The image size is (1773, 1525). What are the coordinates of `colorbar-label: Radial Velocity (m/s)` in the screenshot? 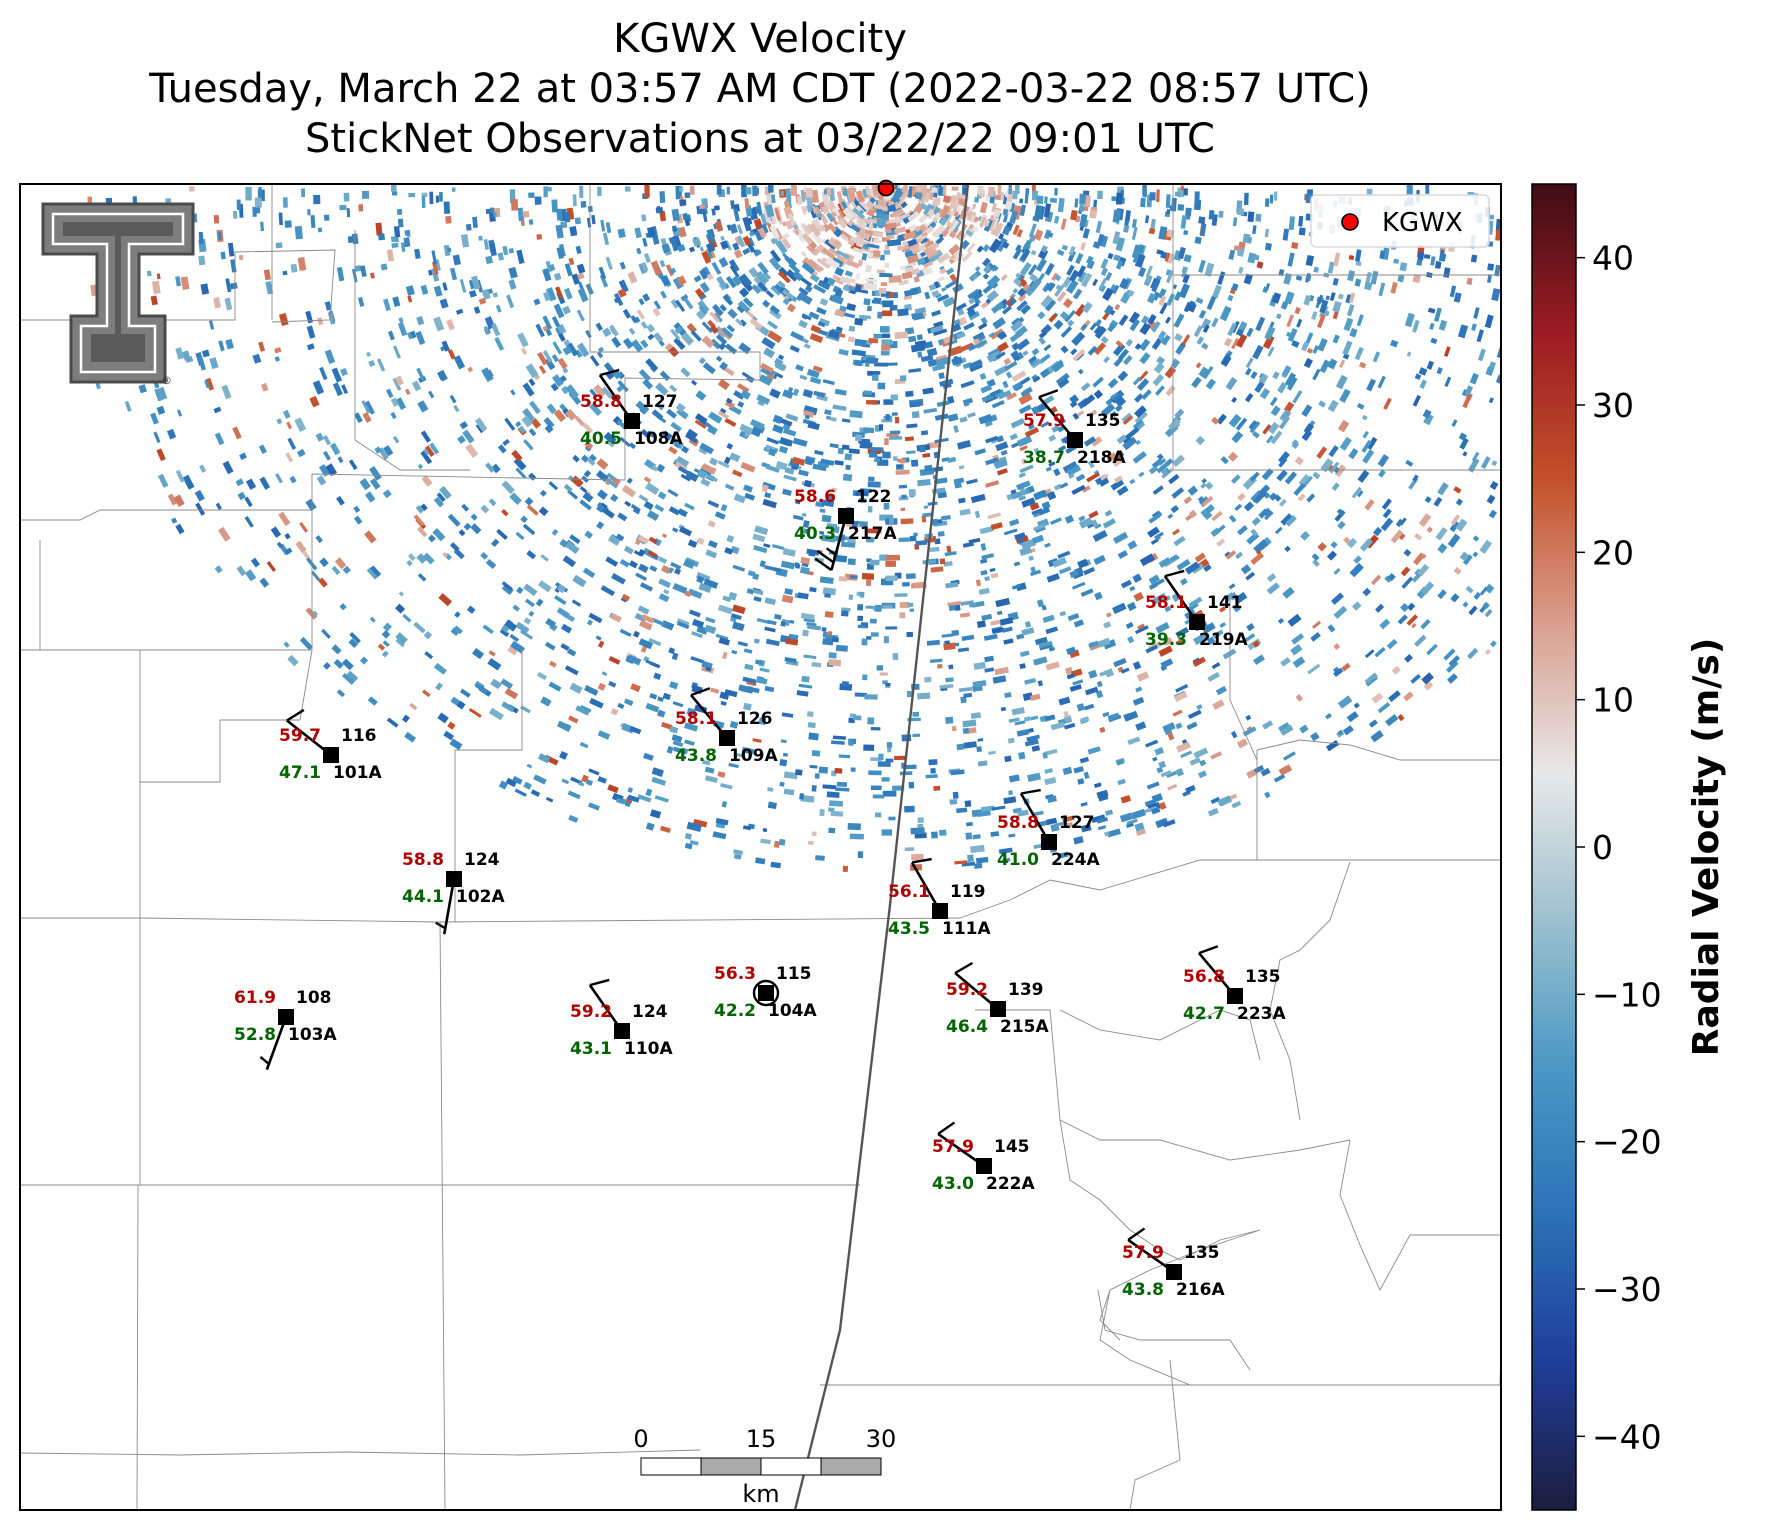 It's located at (1706, 847).